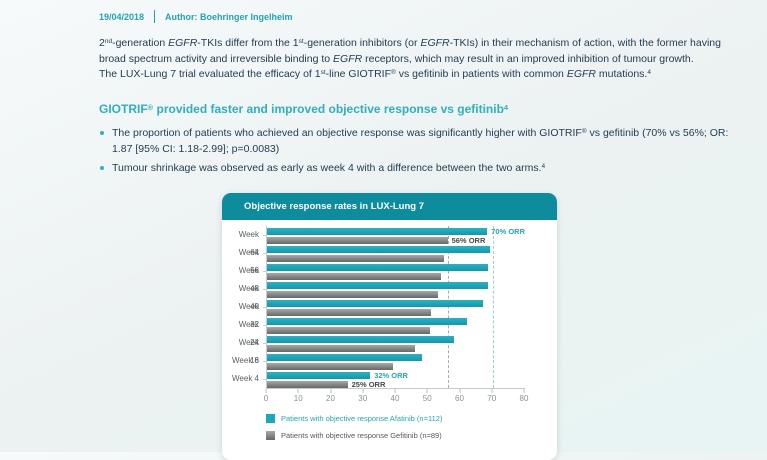 The width and height of the screenshot is (767, 460). What do you see at coordinates (102, 168) in the screenshot?
I see `bullet-marker` at bounding box center [102, 168].